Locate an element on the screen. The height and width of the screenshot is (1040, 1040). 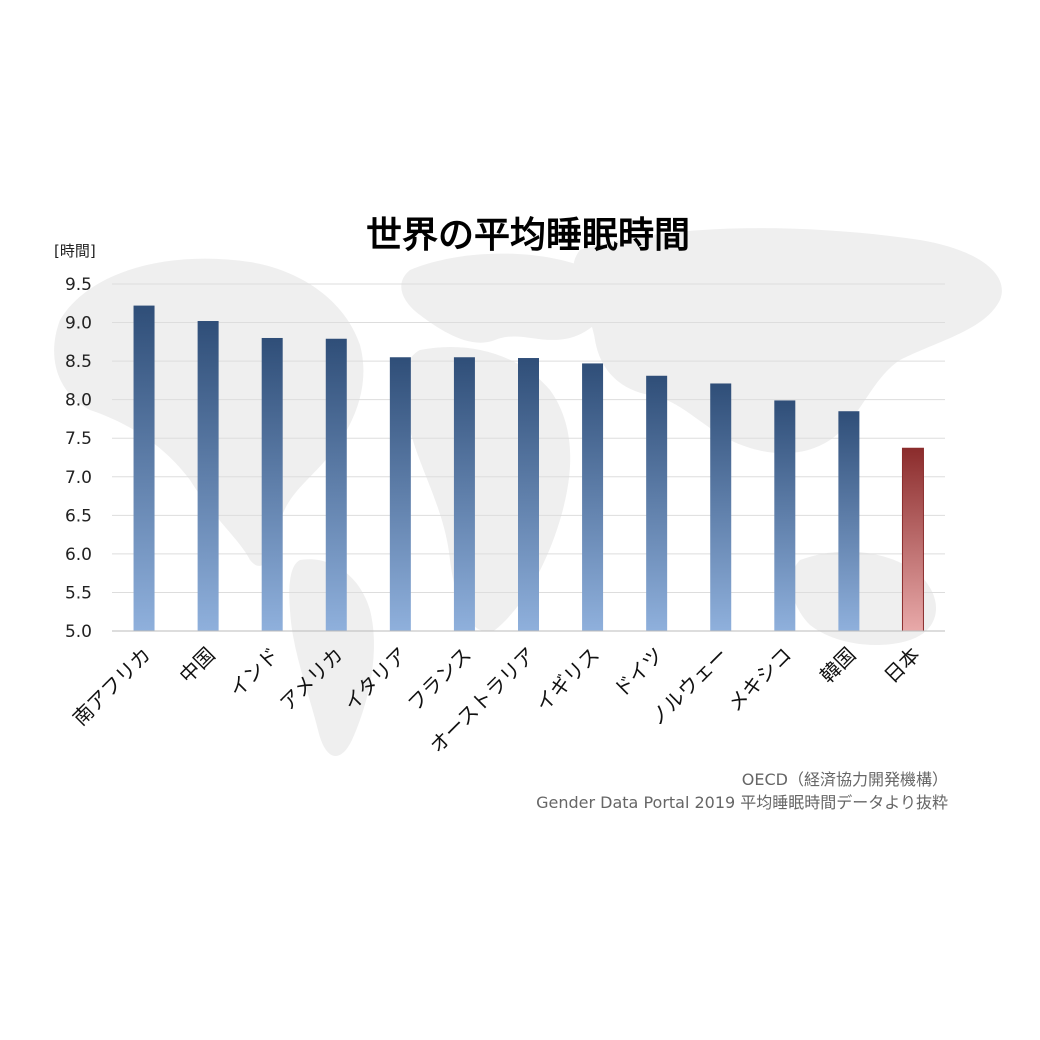
x-category-label: 韓国 is located at coordinates (837, 665).